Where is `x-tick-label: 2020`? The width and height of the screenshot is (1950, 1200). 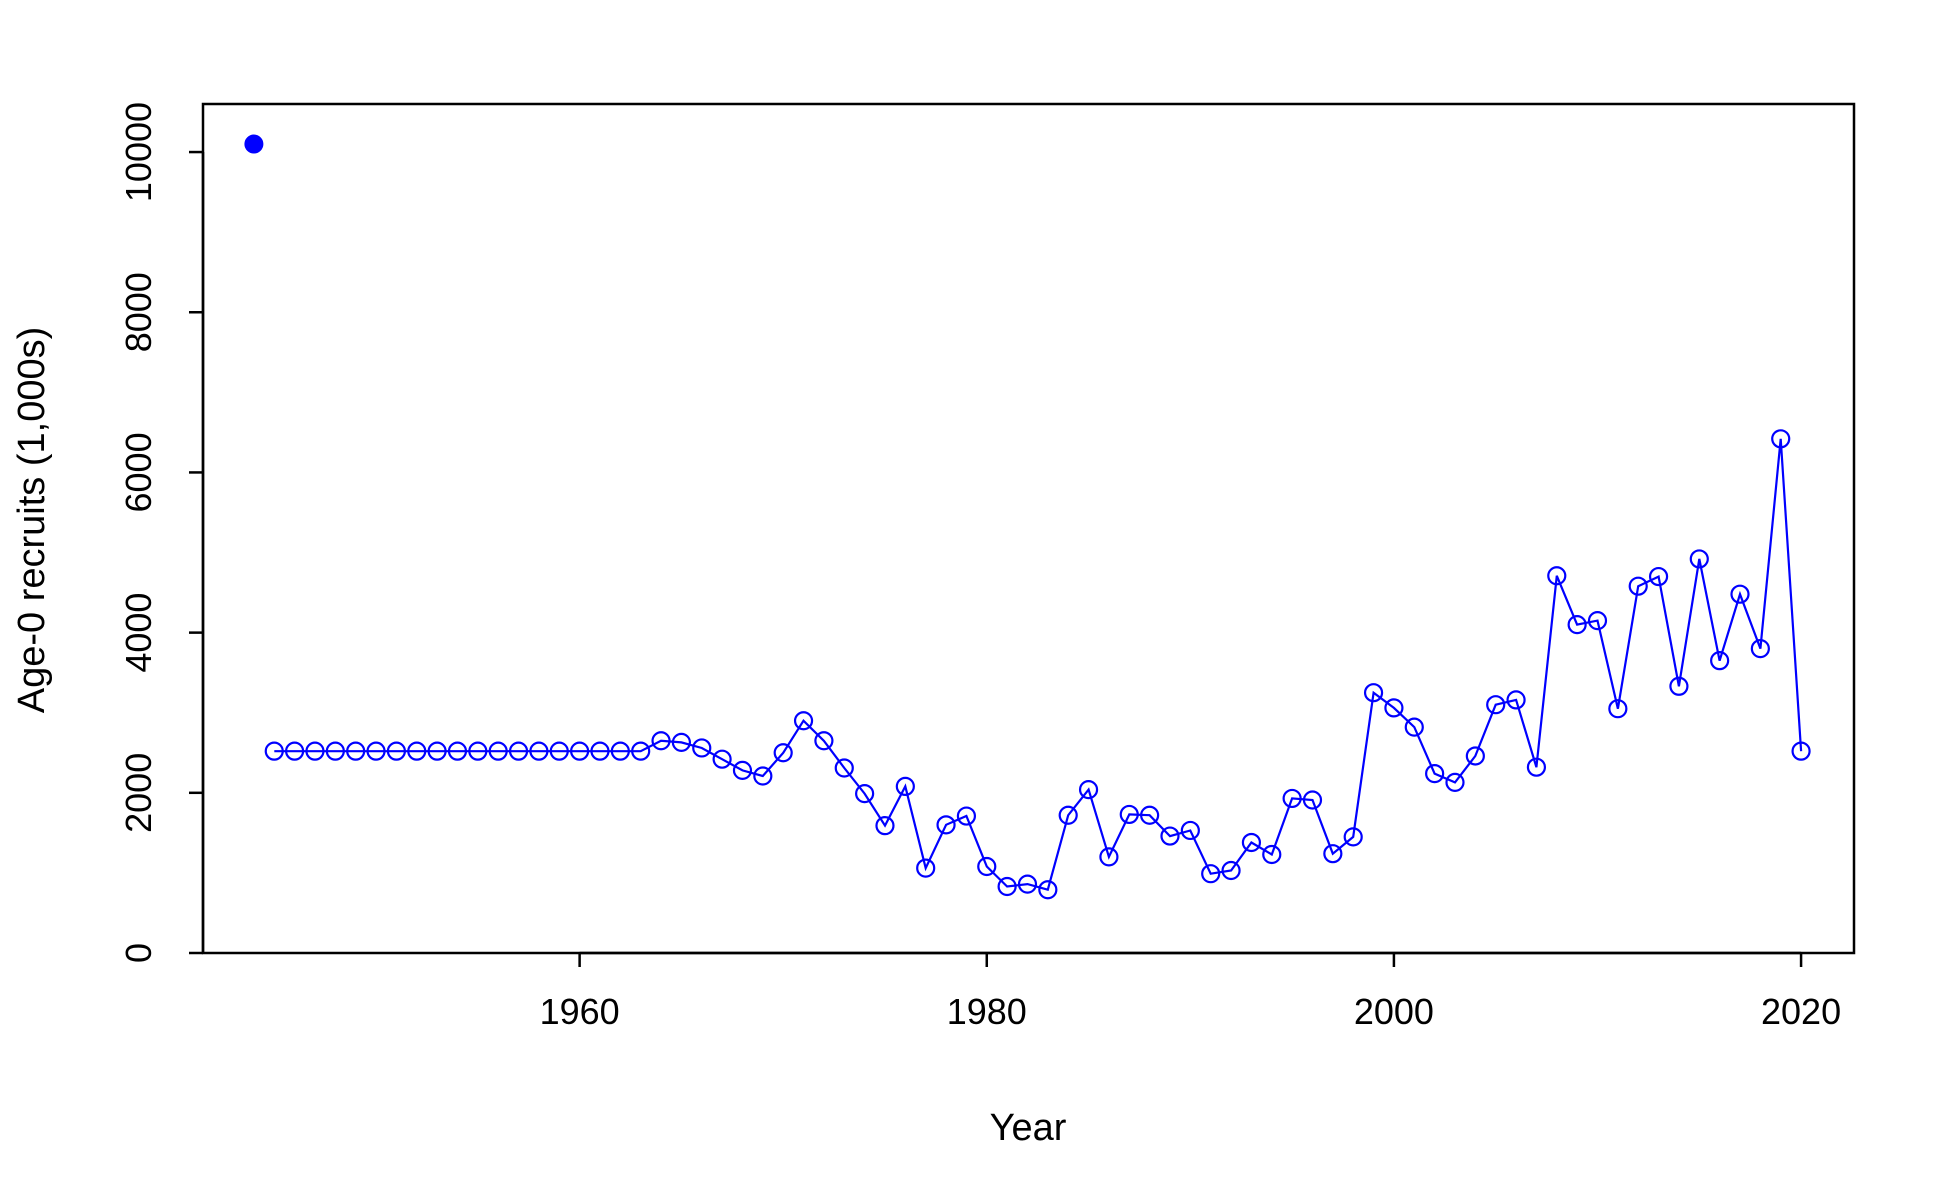 x-tick-label: 2020 is located at coordinates (1801, 1011).